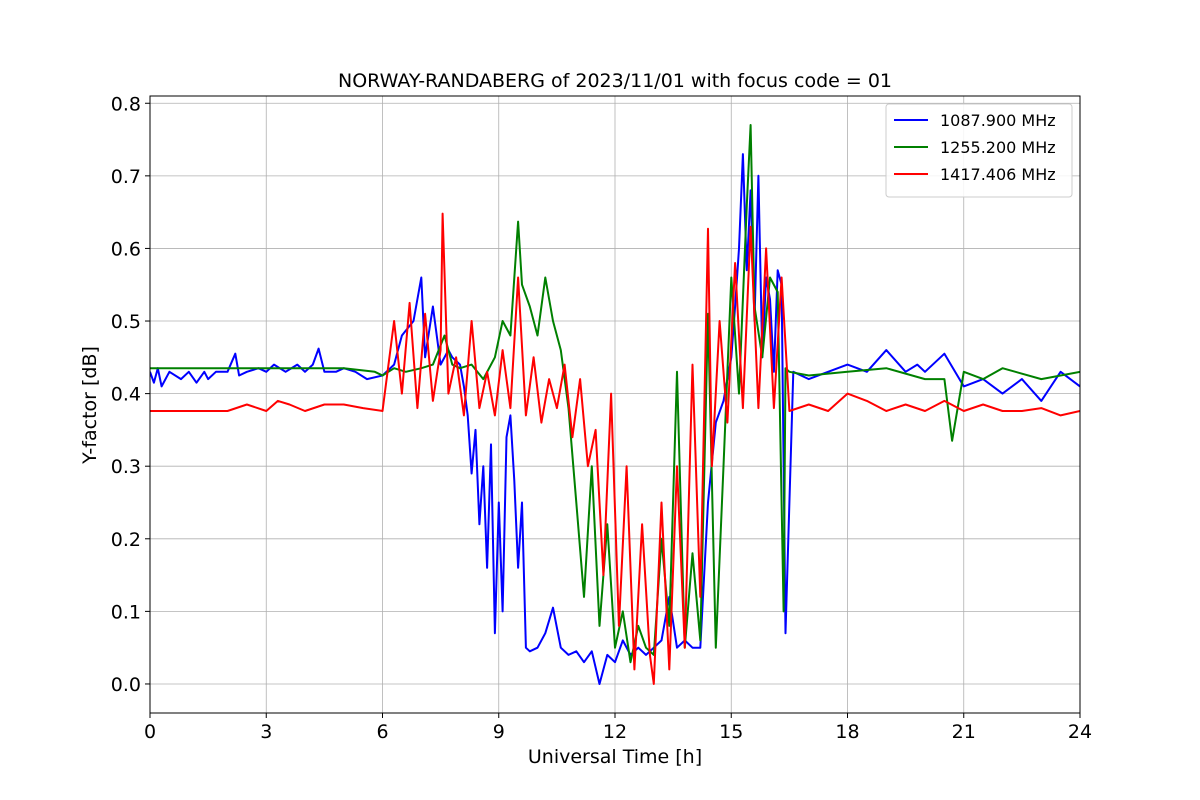 The image size is (1200, 800). I want to click on legend: 1087.900 MHz 1255.200 MHz 1417.406 MHz, so click(979, 150).